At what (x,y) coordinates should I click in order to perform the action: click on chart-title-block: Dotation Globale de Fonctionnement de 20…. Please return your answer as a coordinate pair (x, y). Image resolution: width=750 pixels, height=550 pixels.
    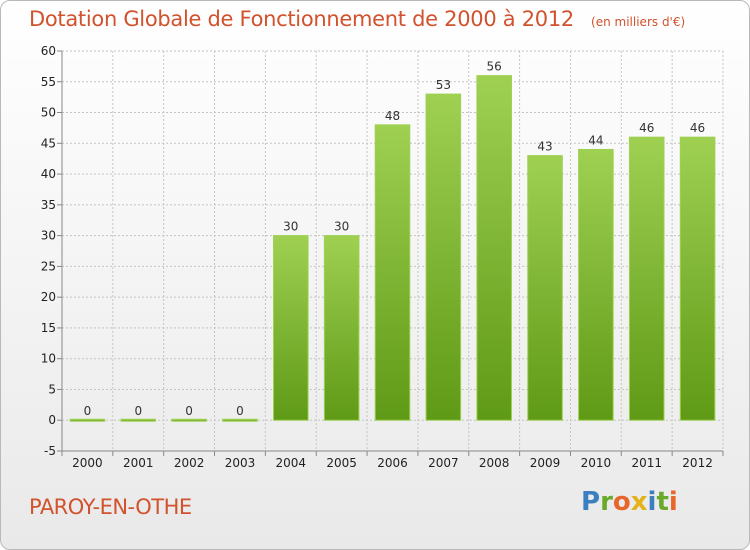
    Looking at the image, I should click on (357, 19).